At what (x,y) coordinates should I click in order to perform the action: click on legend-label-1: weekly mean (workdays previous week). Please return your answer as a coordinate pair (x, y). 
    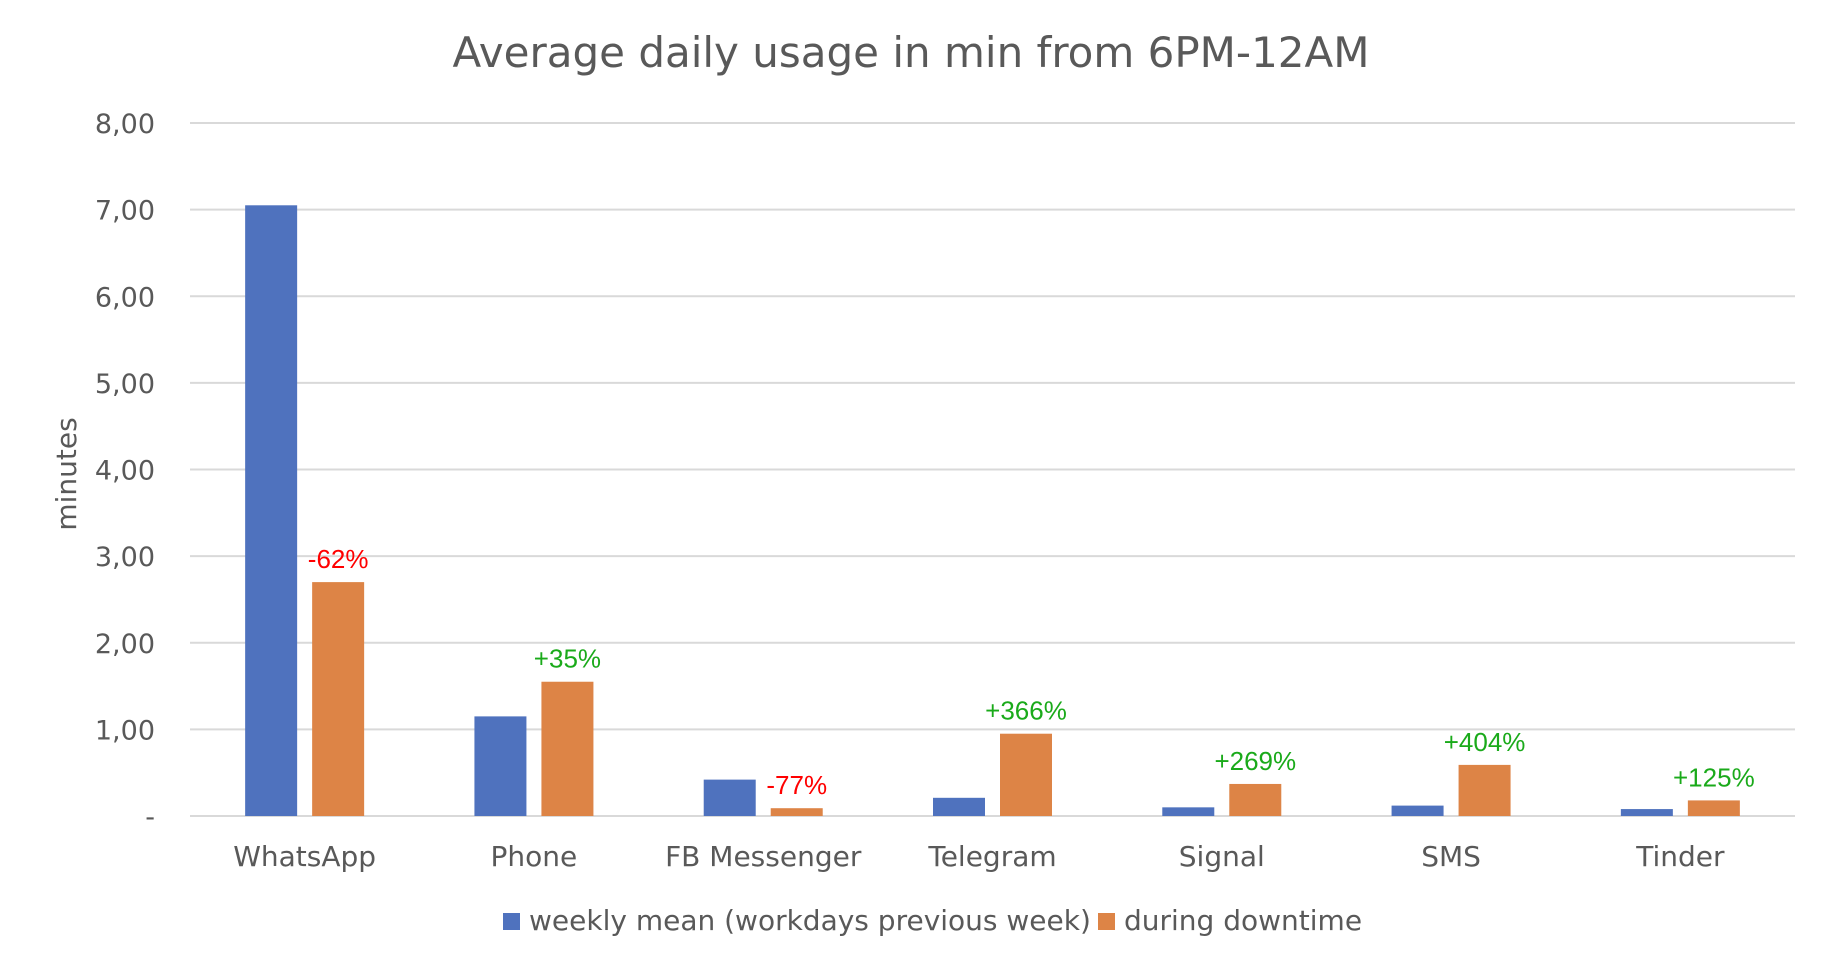
    Looking at the image, I should click on (810, 920).